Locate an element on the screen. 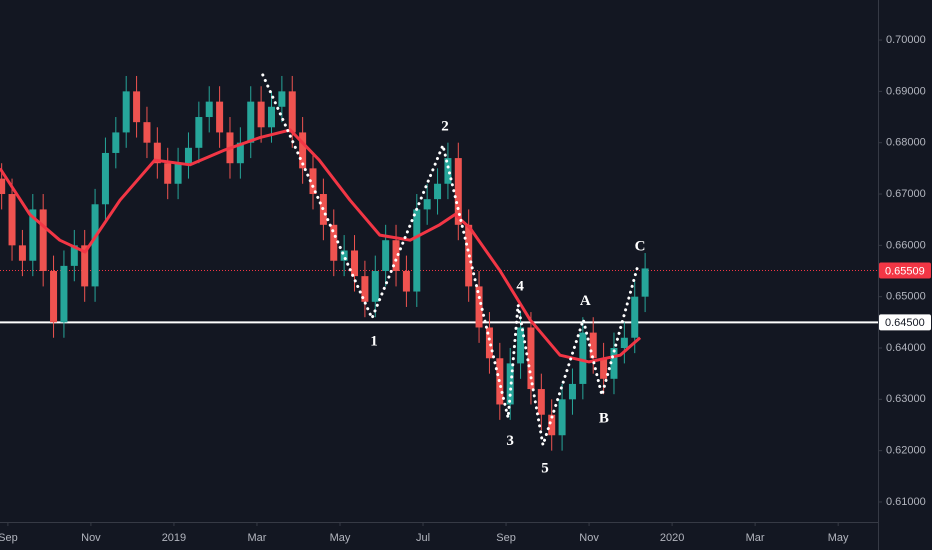 The height and width of the screenshot is (550, 932). wave-label: 2 is located at coordinates (445, 127).